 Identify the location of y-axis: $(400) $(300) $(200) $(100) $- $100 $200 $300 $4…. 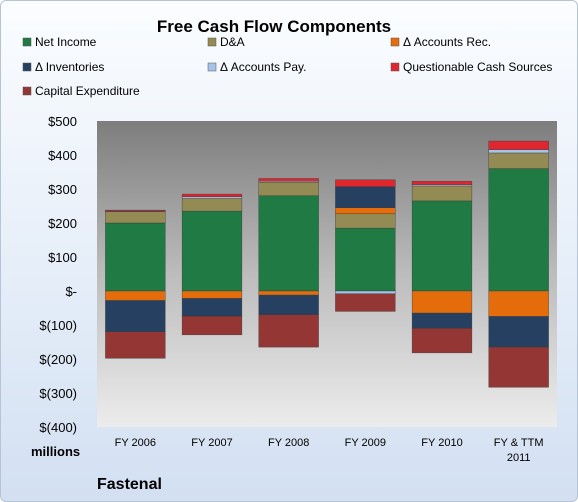
(58, 274).